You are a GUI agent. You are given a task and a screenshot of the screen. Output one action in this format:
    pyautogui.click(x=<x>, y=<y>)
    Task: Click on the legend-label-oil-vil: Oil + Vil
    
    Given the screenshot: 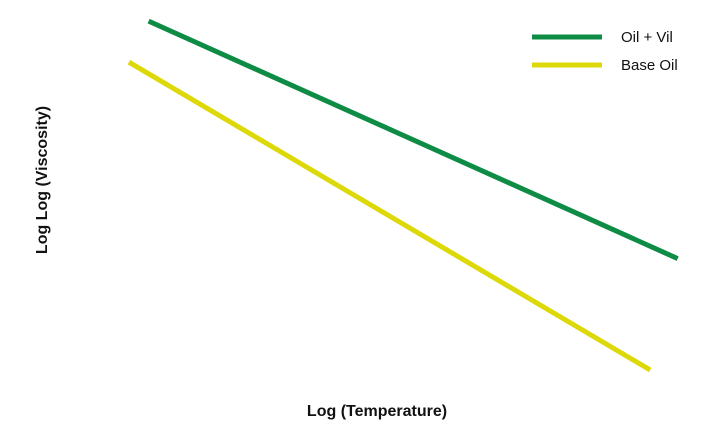 What is the action you would take?
    pyautogui.click(x=647, y=37)
    